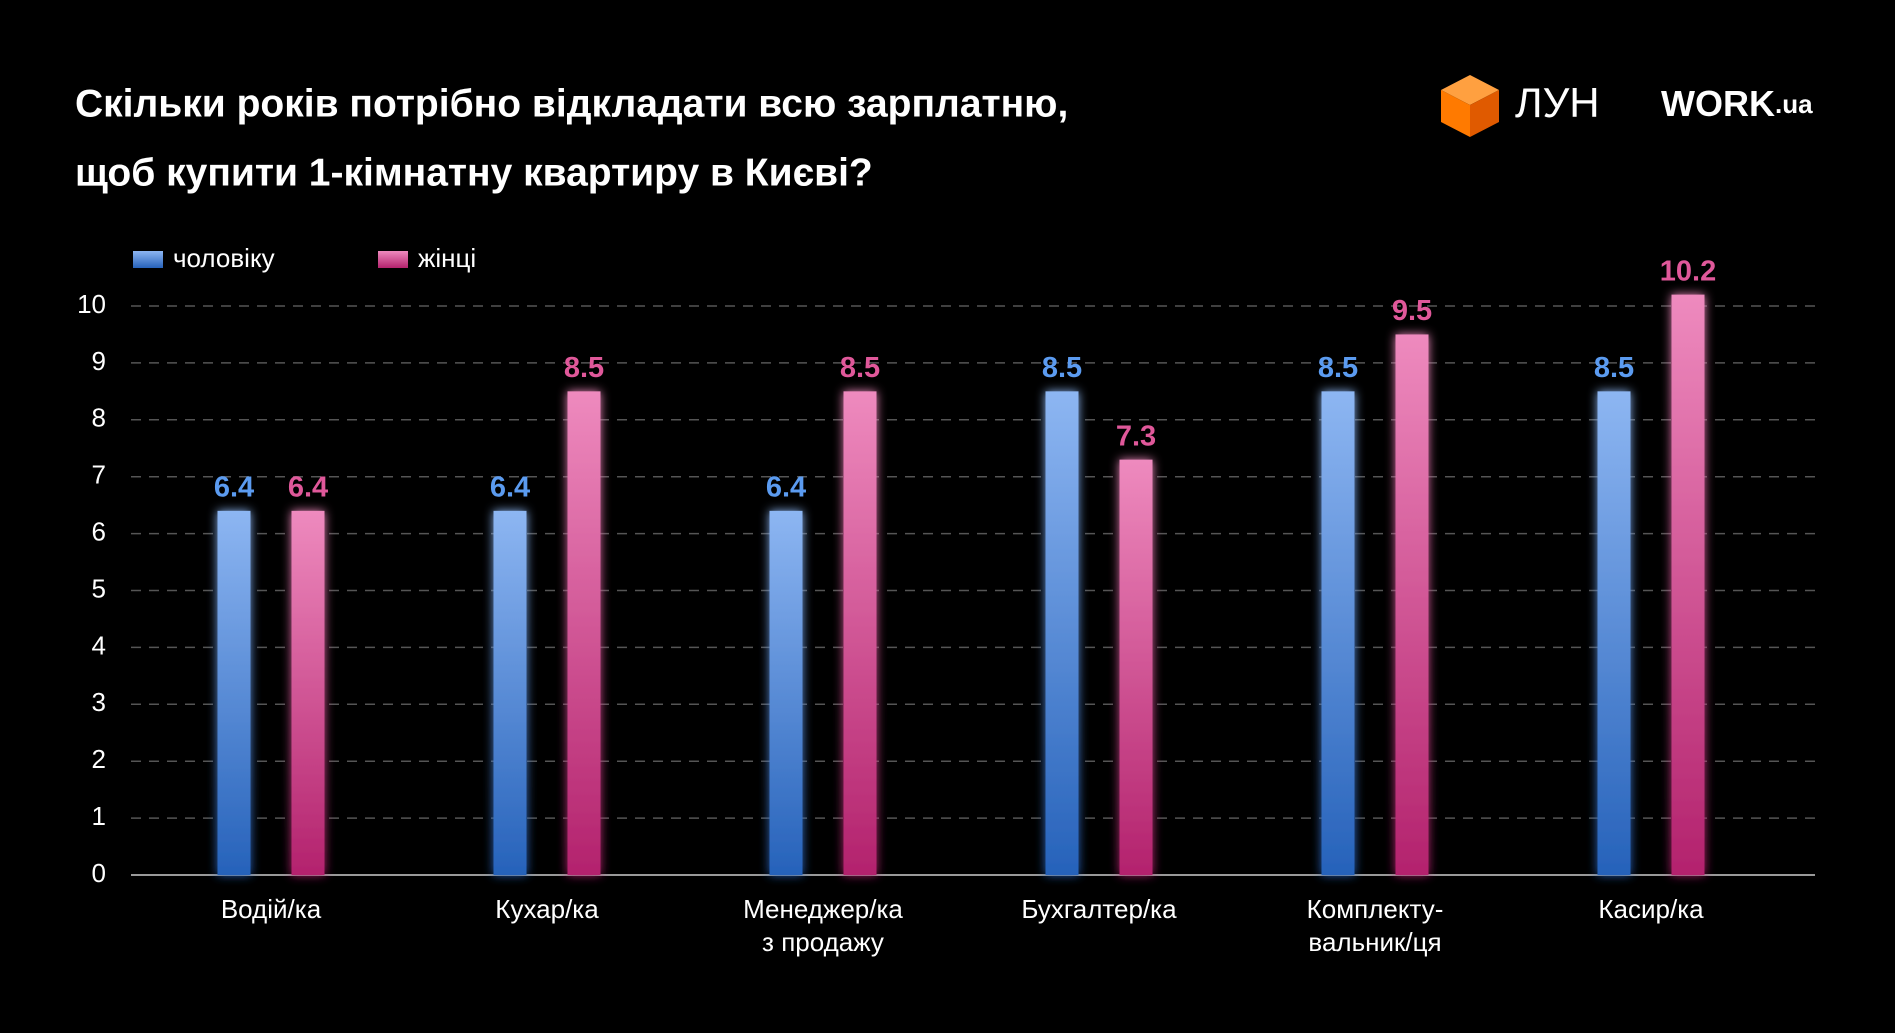  What do you see at coordinates (224, 258) in the screenshot?
I see `legend-label: чоловіку` at bounding box center [224, 258].